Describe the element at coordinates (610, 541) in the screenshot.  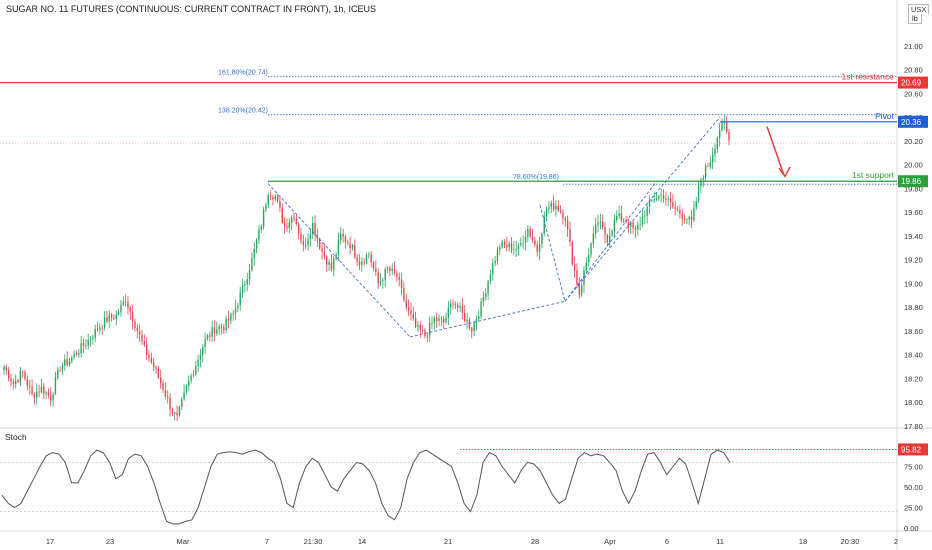
I see `x-tick-label: Apr` at that location.